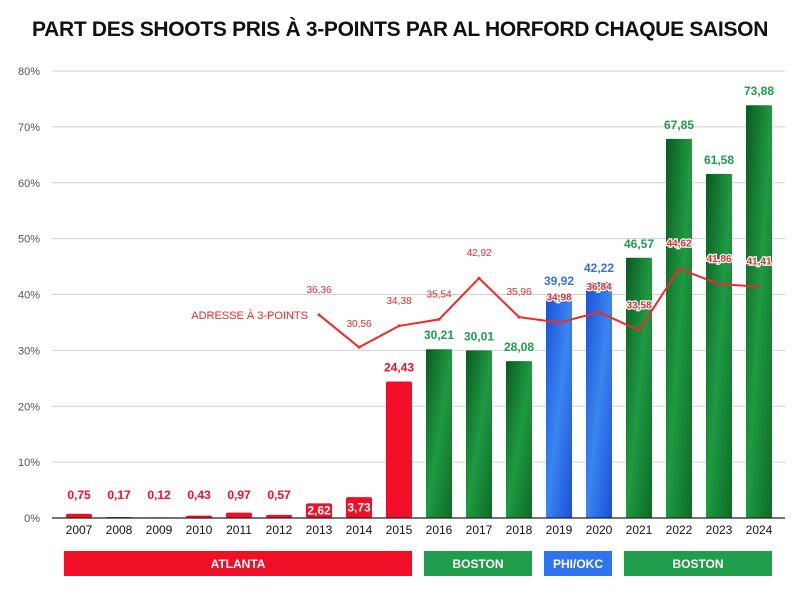  What do you see at coordinates (759, 312) in the screenshot?
I see `bar-2024` at bounding box center [759, 312].